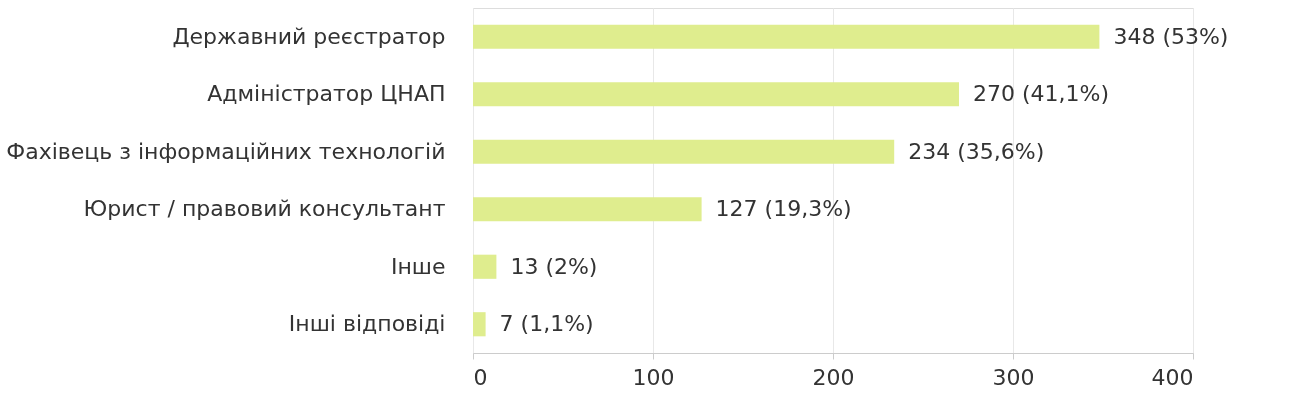 This screenshot has width=1311, height=401. What do you see at coordinates (1013, 377) in the screenshot?
I see `x-tick-label: 300` at bounding box center [1013, 377].